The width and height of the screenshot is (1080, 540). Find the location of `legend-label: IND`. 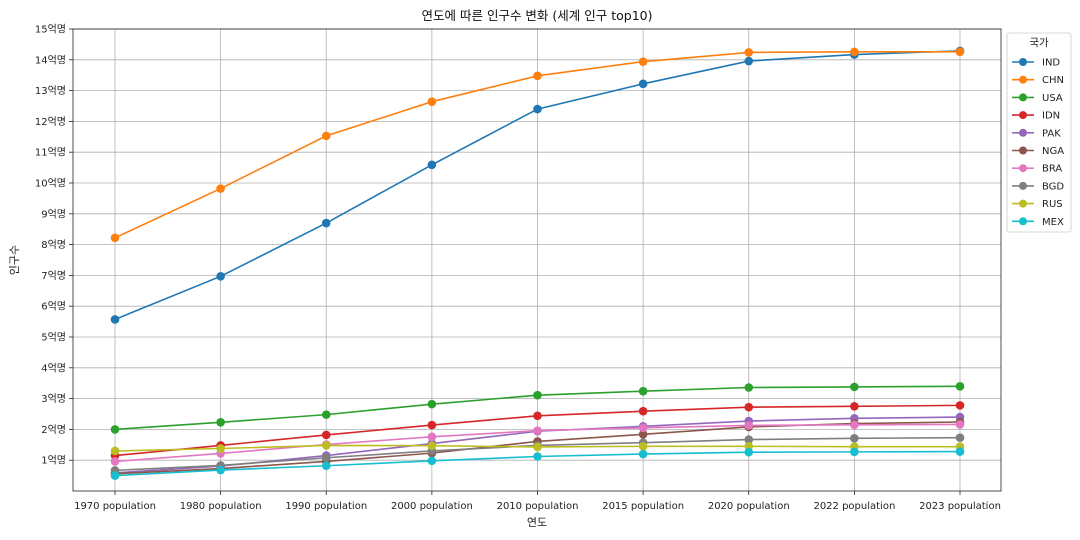

legend-label: IND is located at coordinates (1051, 63).